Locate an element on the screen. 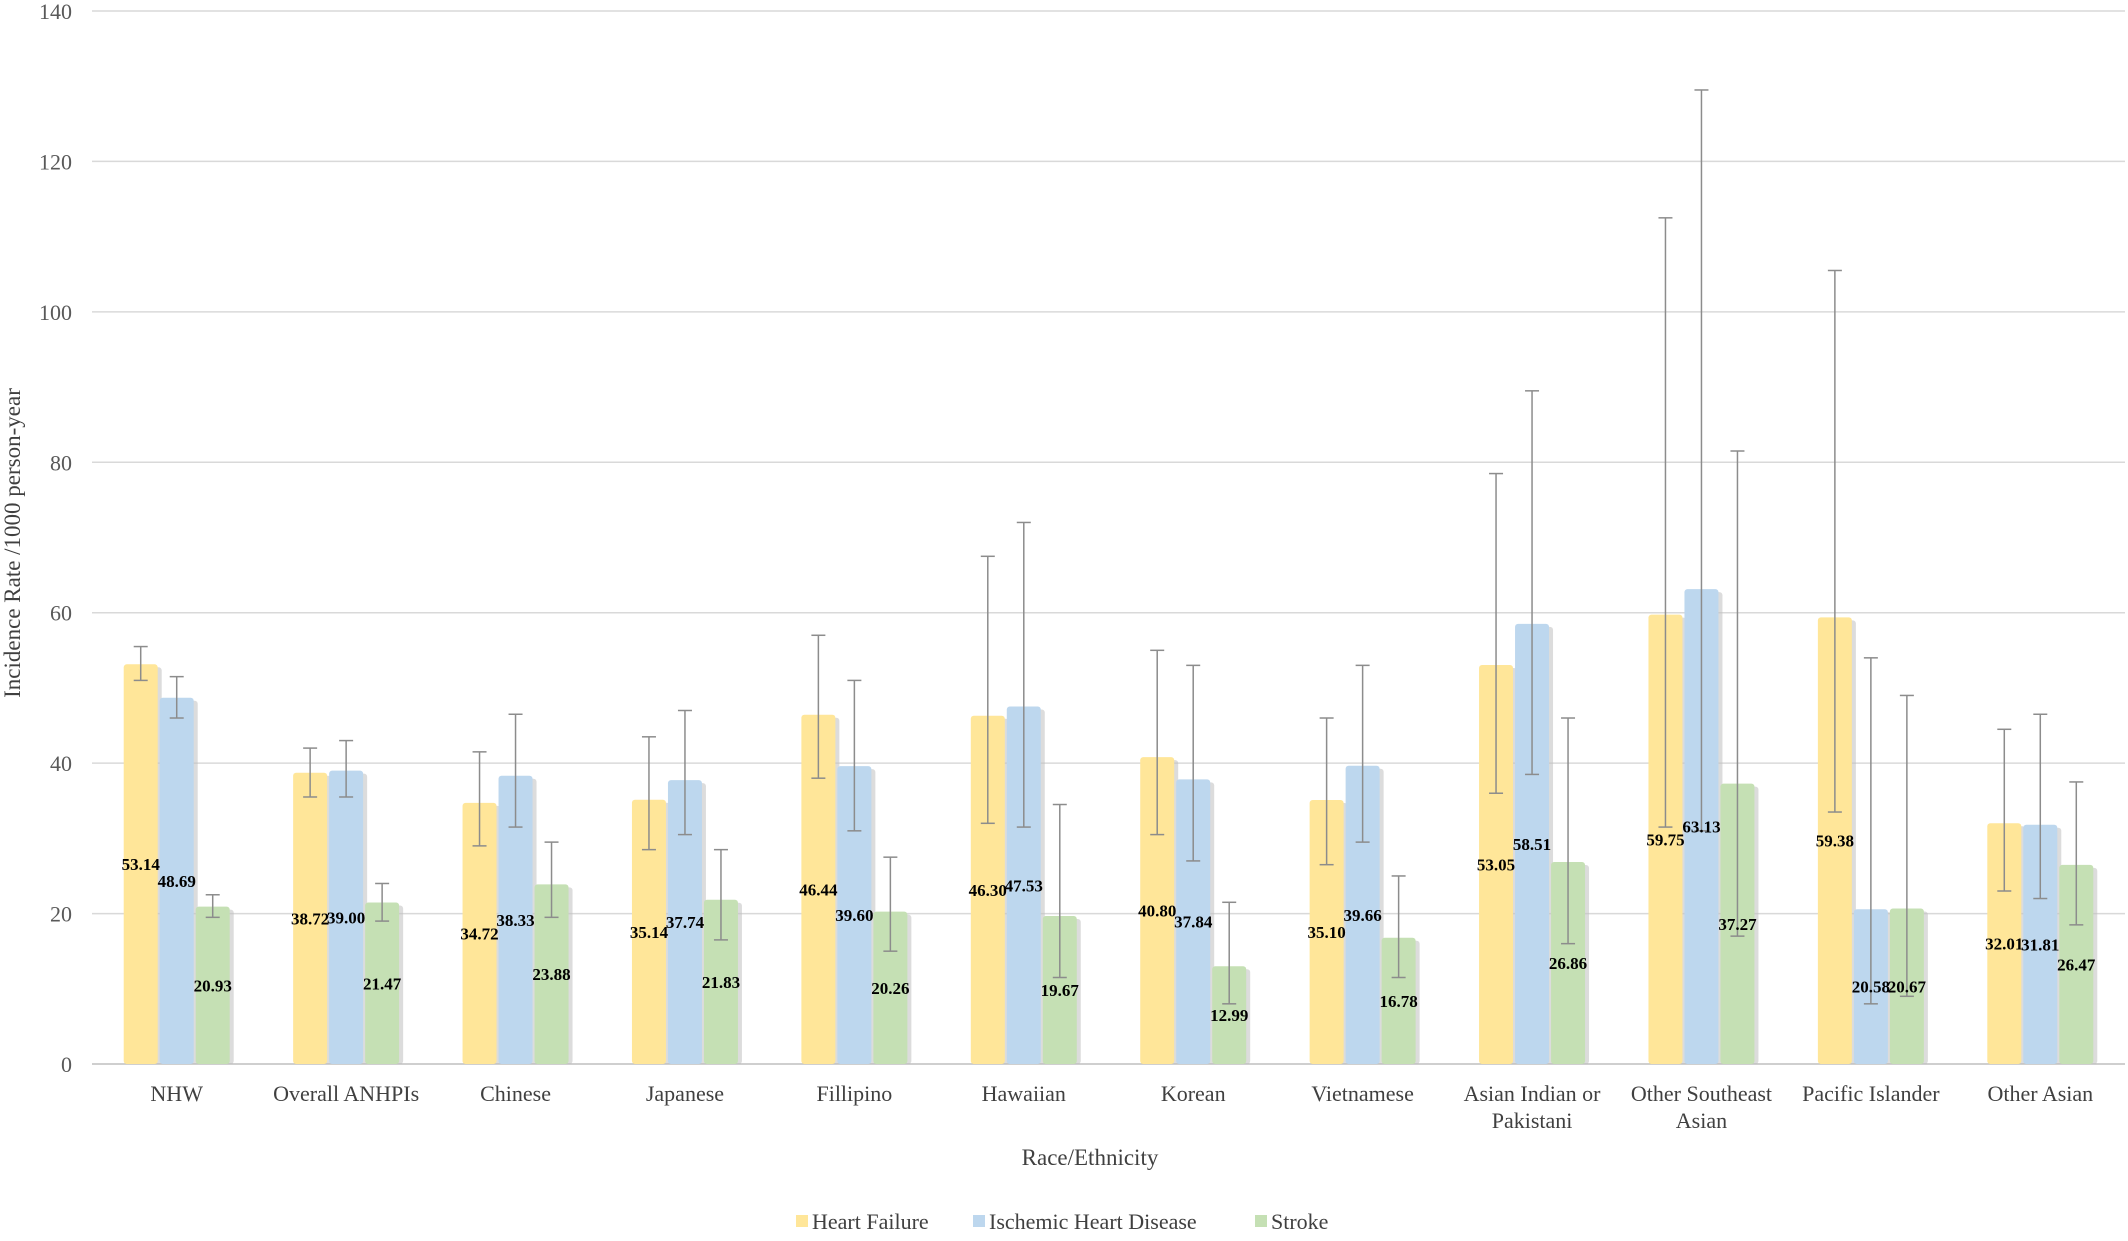 The height and width of the screenshot is (1241, 2128). y-tick-label: 120 is located at coordinates (55, 161).